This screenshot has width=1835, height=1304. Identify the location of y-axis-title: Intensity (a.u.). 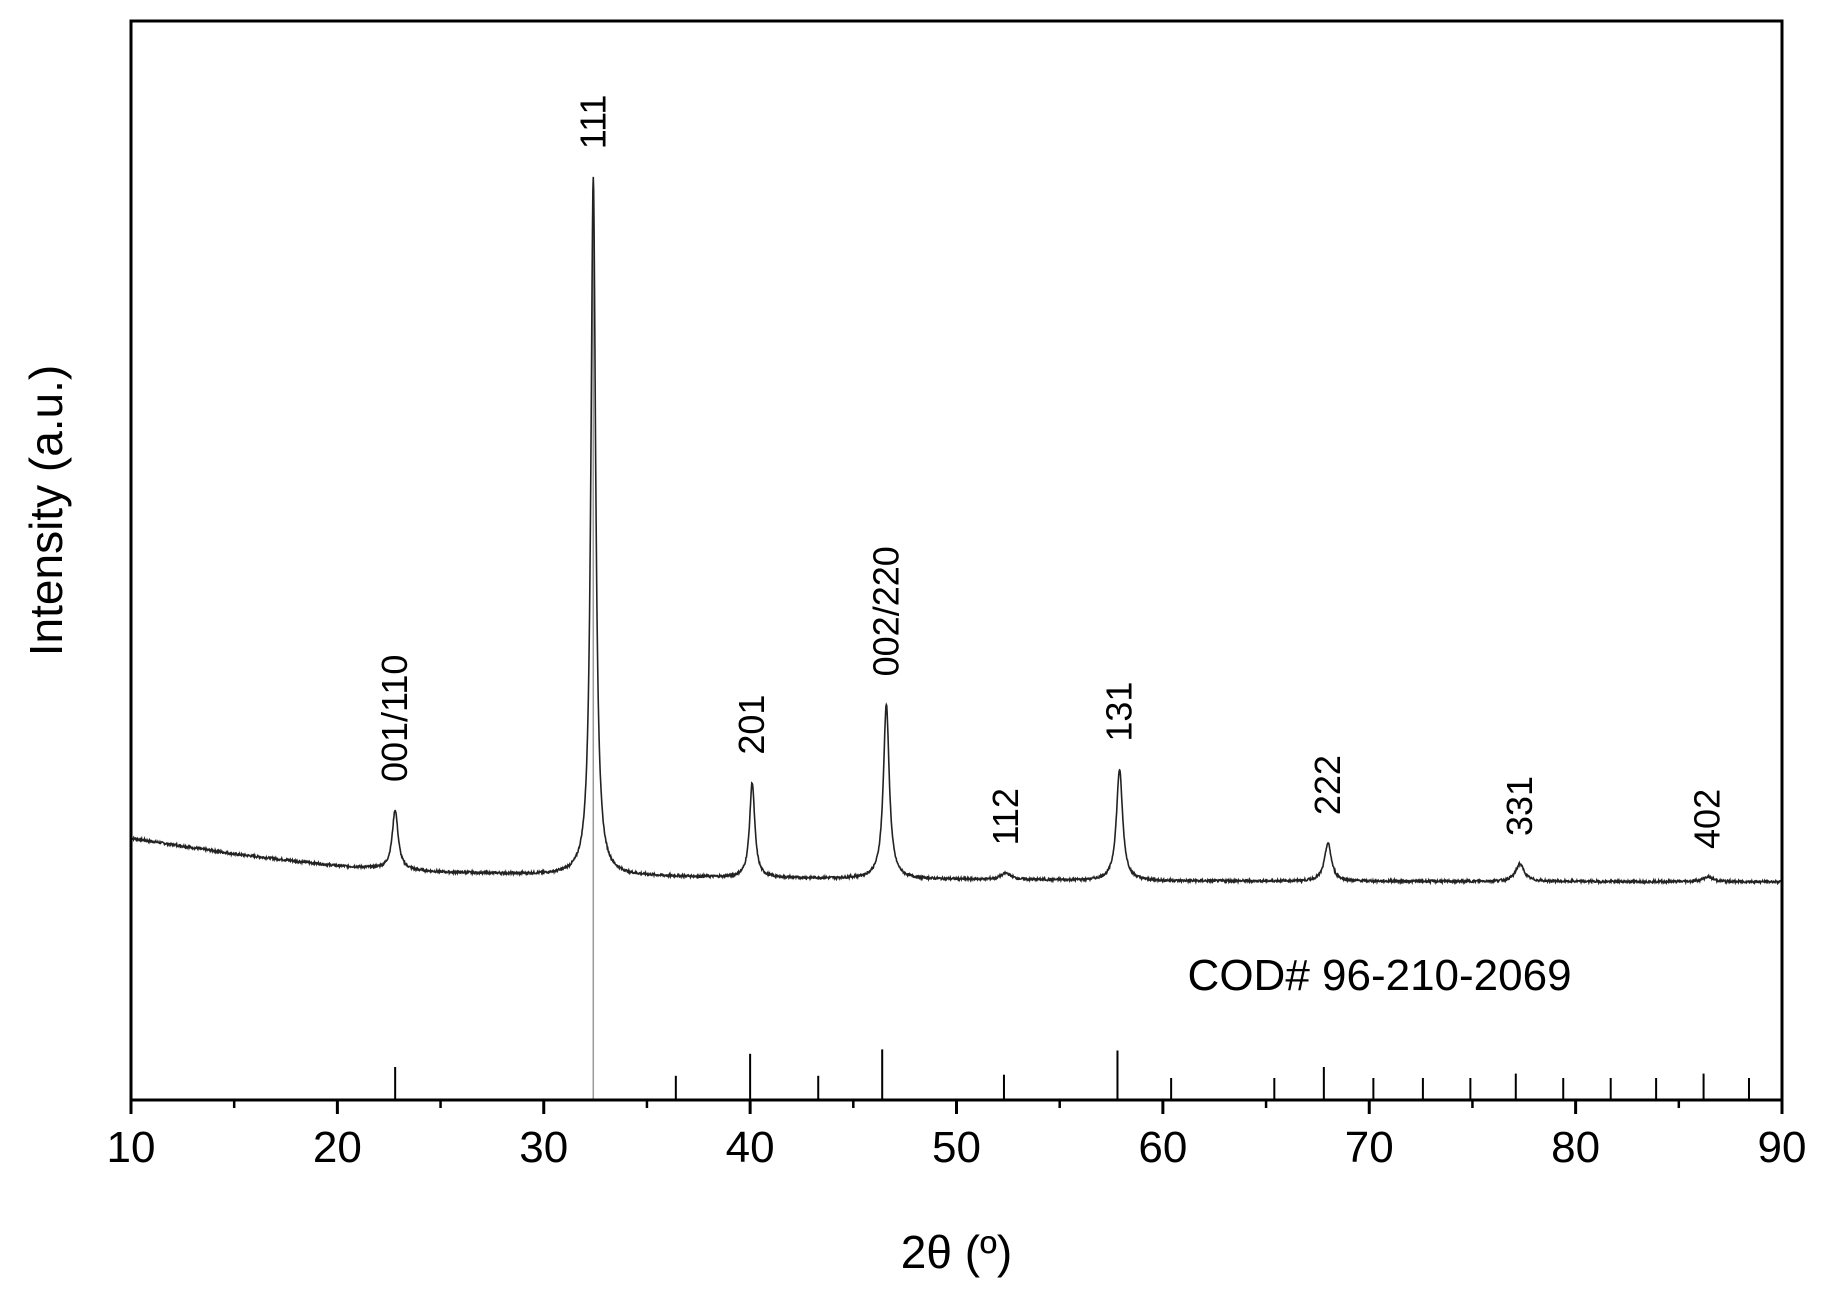
(46, 510).